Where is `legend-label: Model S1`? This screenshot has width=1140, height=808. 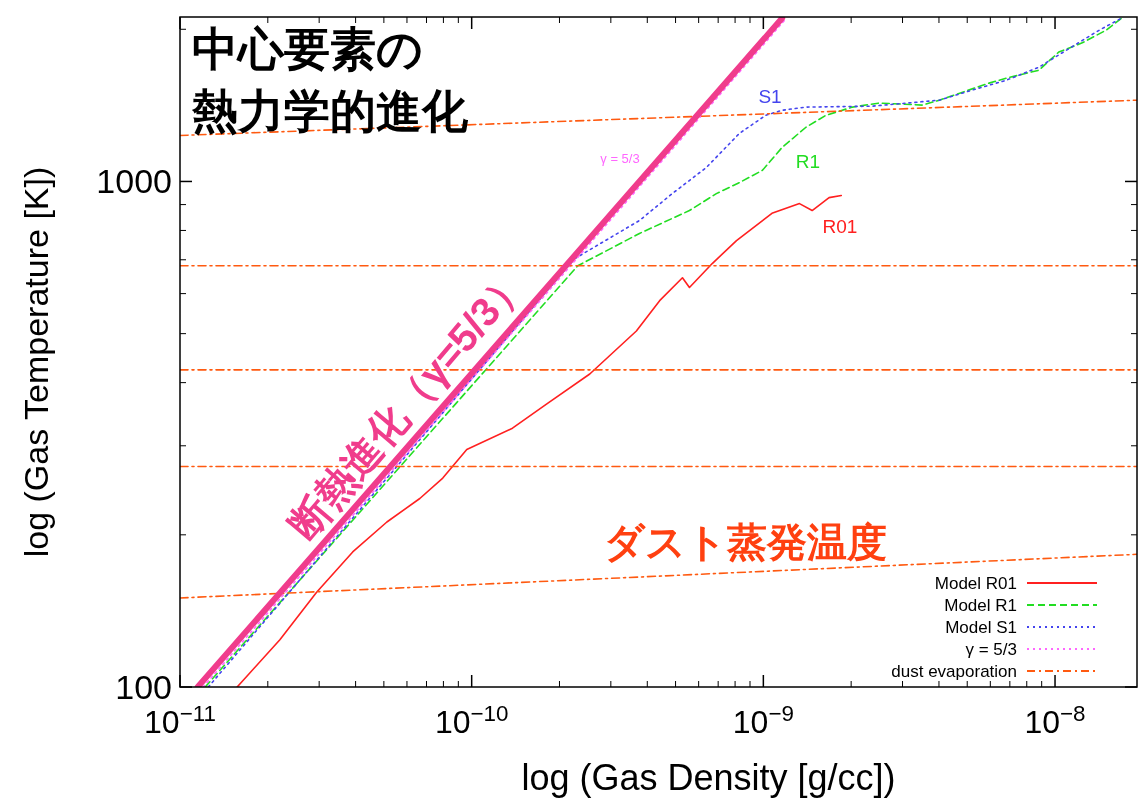 legend-label: Model S1 is located at coordinates (981, 627).